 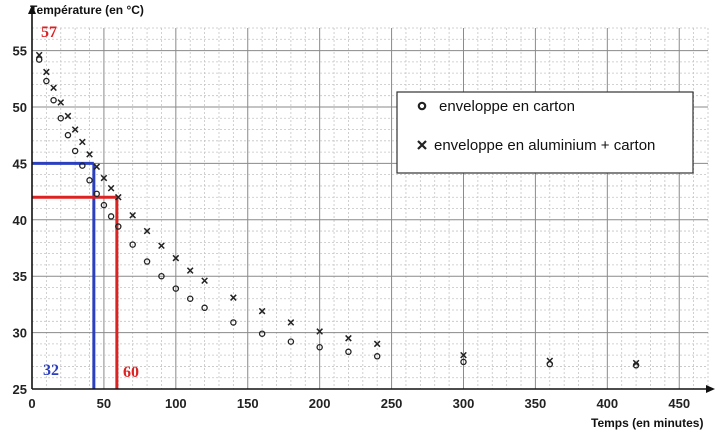 What do you see at coordinates (464, 403) in the screenshot?
I see `x-tick-label: 300` at bounding box center [464, 403].